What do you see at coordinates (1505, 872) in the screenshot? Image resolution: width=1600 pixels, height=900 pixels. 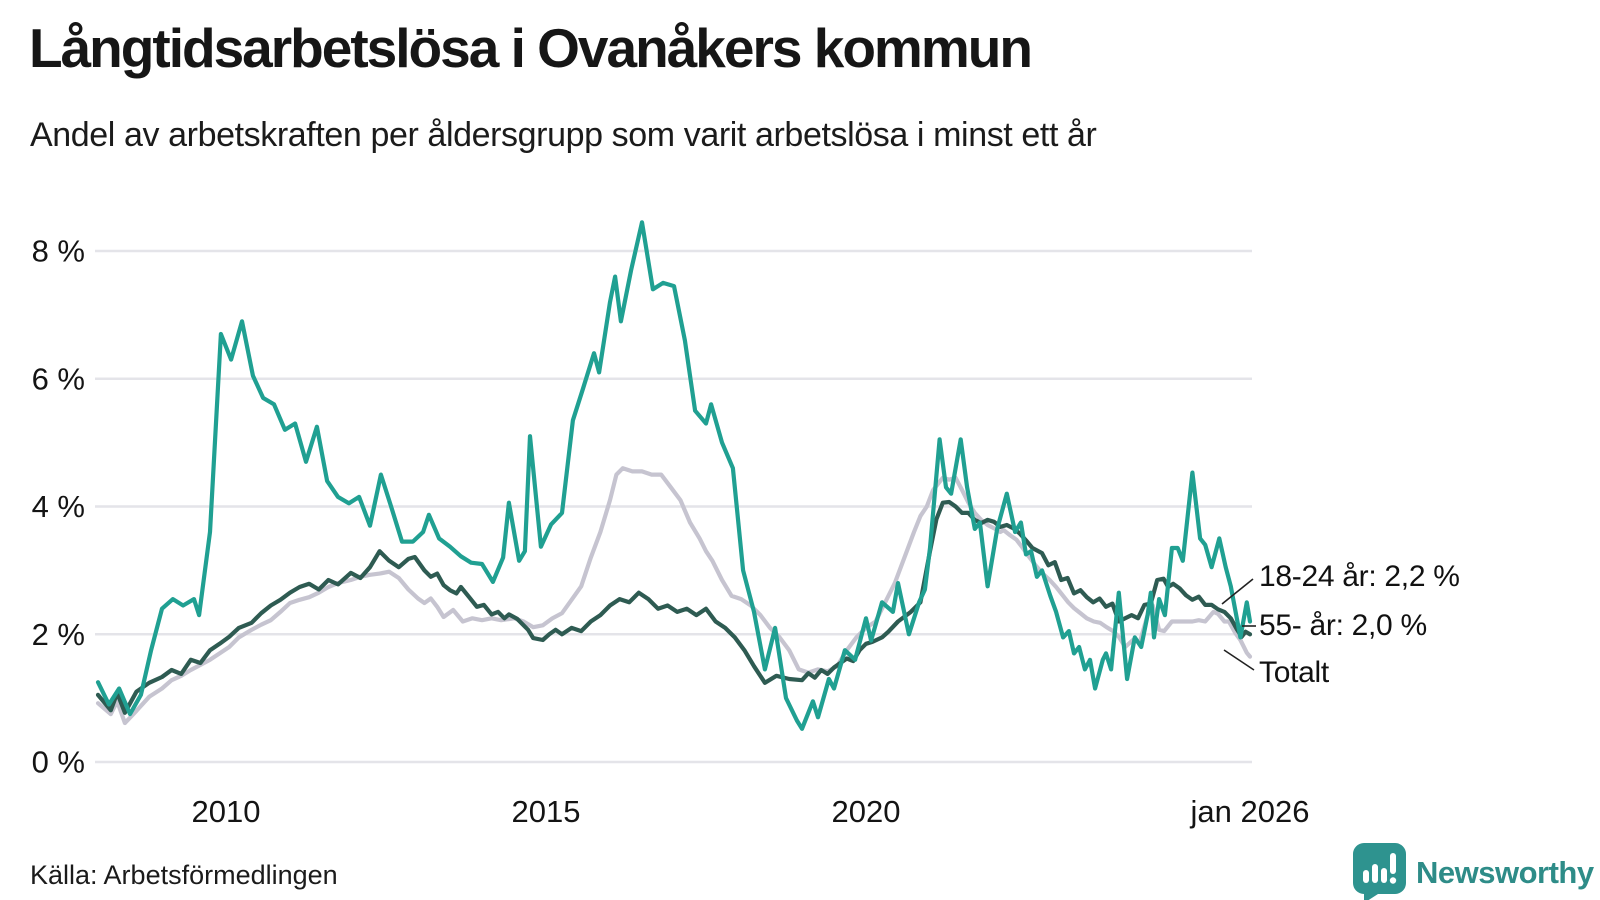 I see `newsworthy-logo-text: Newsworthy` at bounding box center [1505, 872].